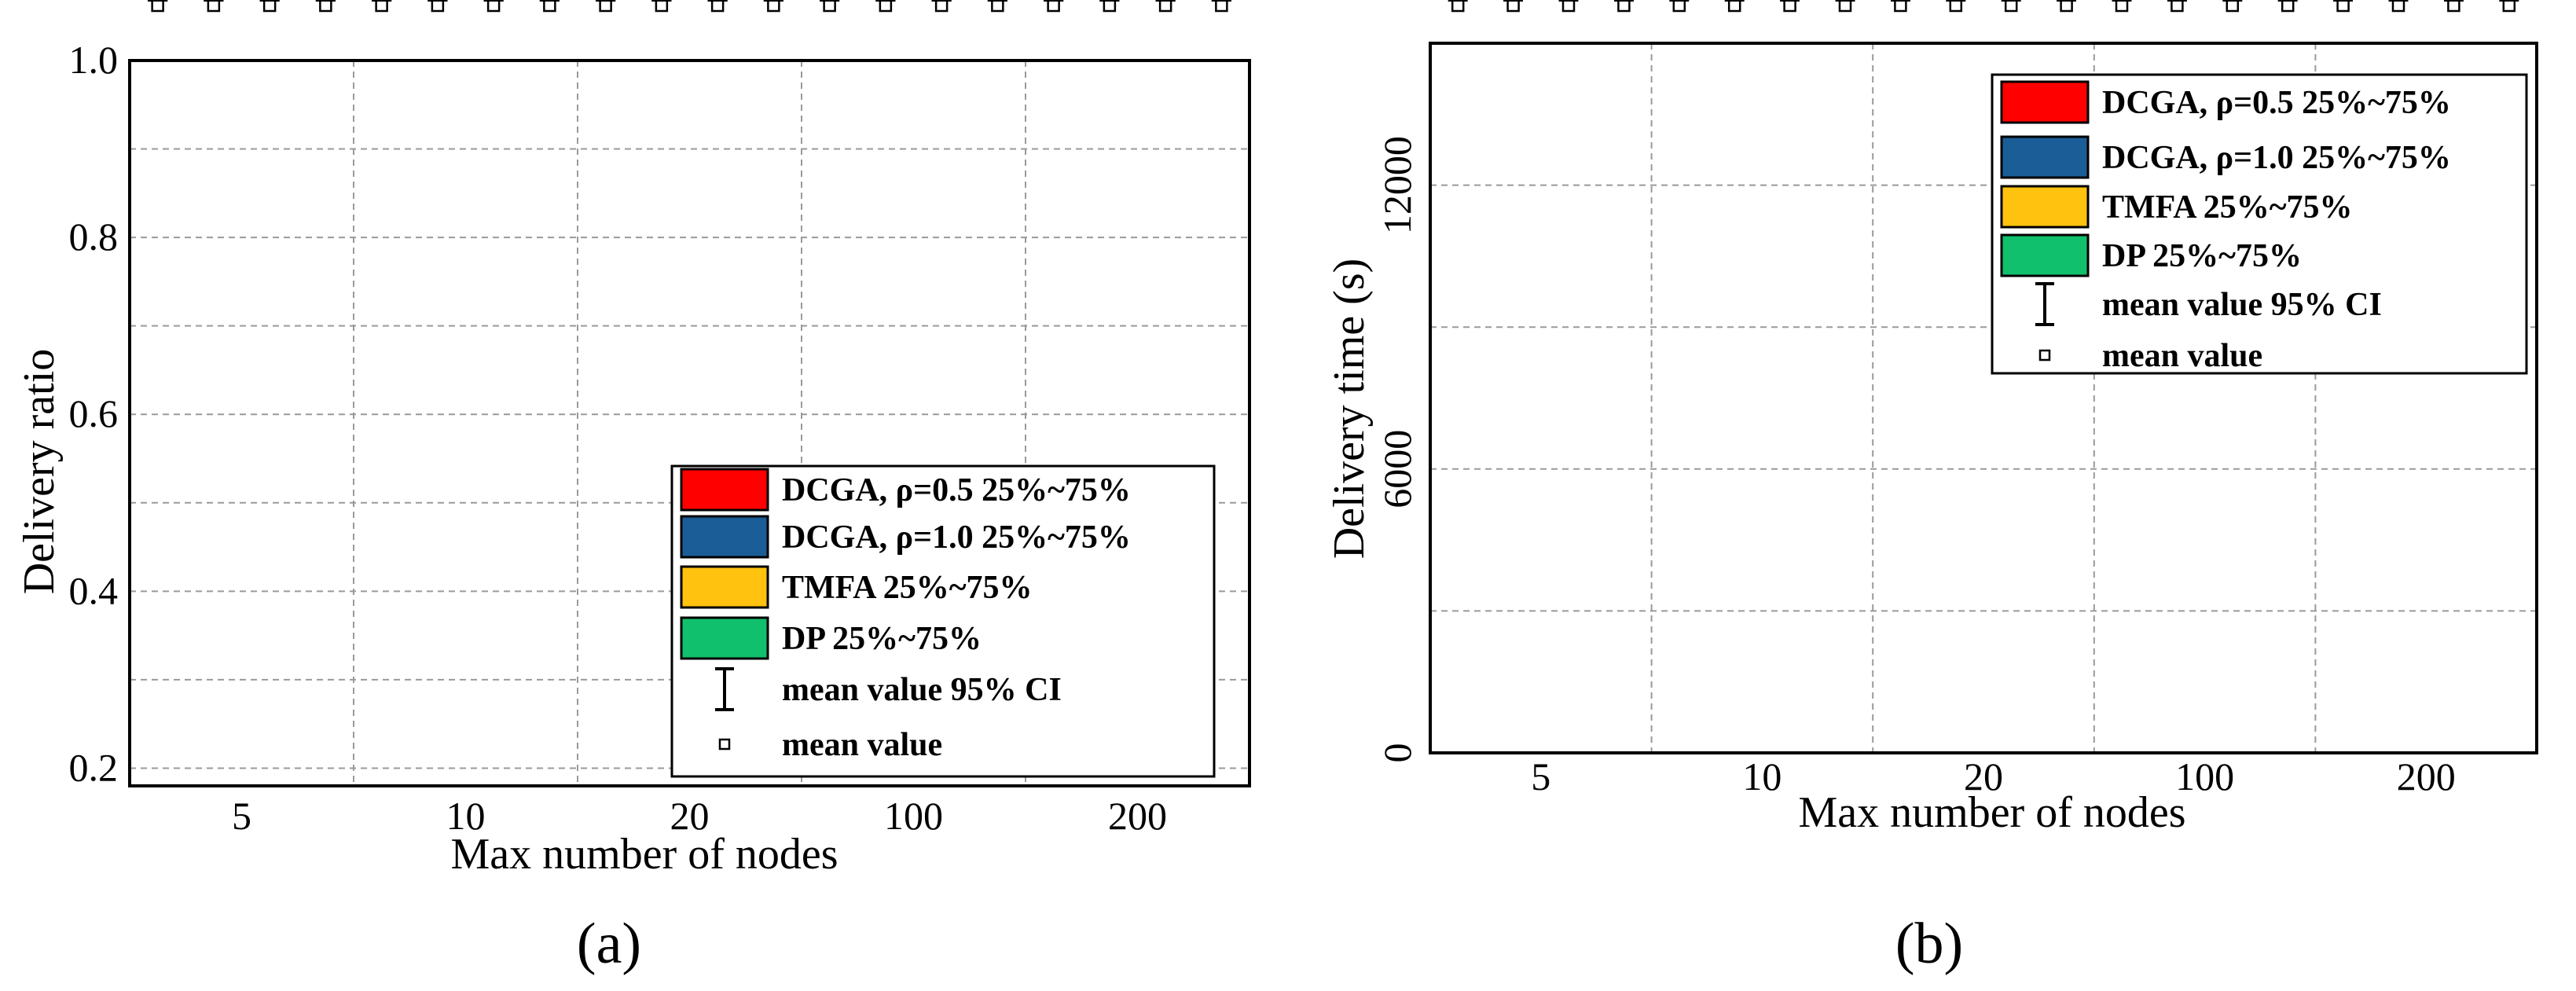 This screenshot has height=991, width=2576. I want to click on panel-label: (b), so click(1929, 944).